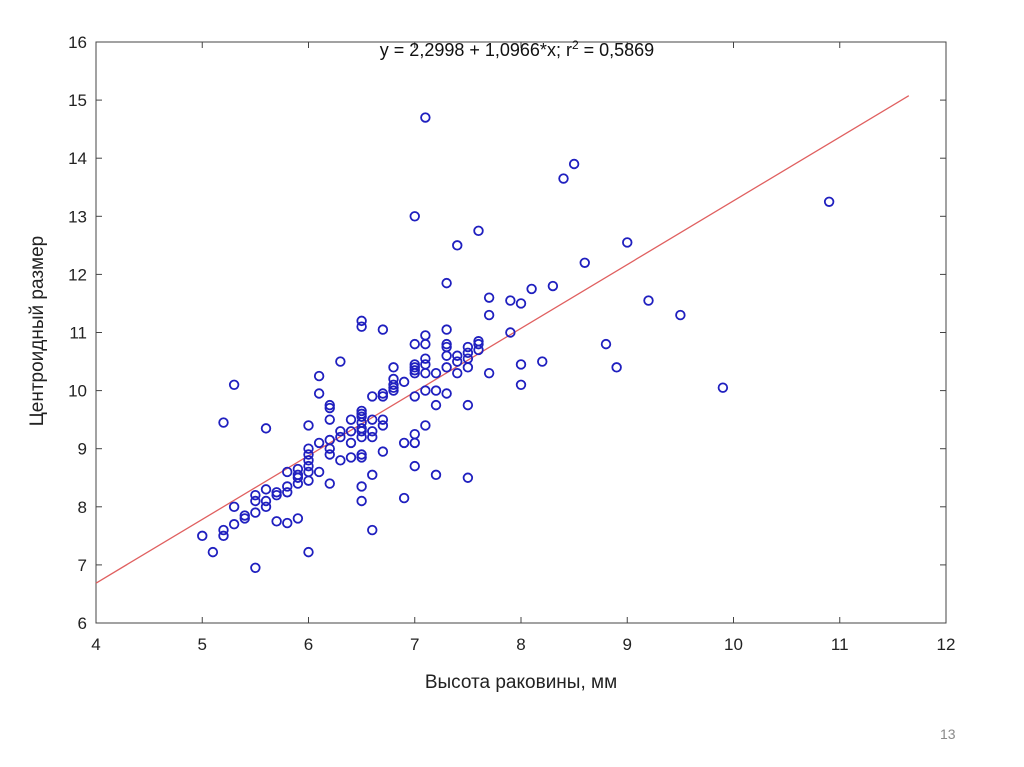 This screenshot has width=1024, height=767. Describe the element at coordinates (95, 644) in the screenshot. I see `x-tick-label: 4` at that location.